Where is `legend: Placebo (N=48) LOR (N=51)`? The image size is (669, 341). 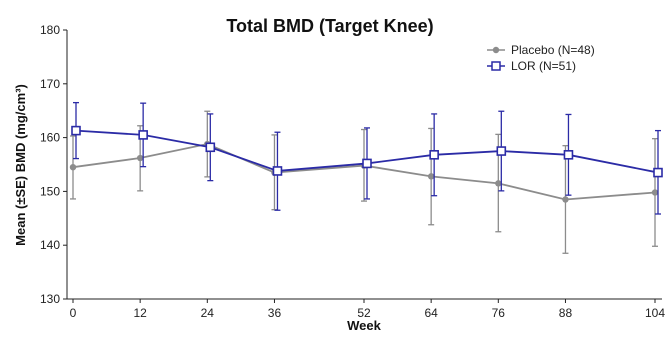 legend: Placebo (N=48) LOR (N=51) is located at coordinates (541, 58).